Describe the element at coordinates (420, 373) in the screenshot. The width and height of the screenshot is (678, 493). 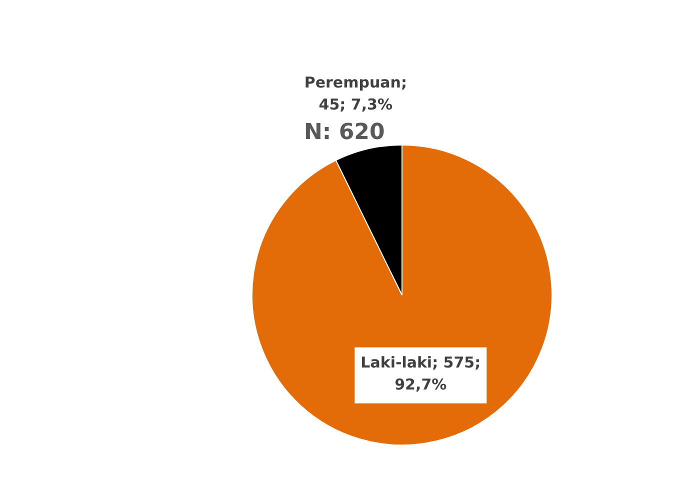
I see `slice-label: Laki-laki; 575; 92,7%` at that location.